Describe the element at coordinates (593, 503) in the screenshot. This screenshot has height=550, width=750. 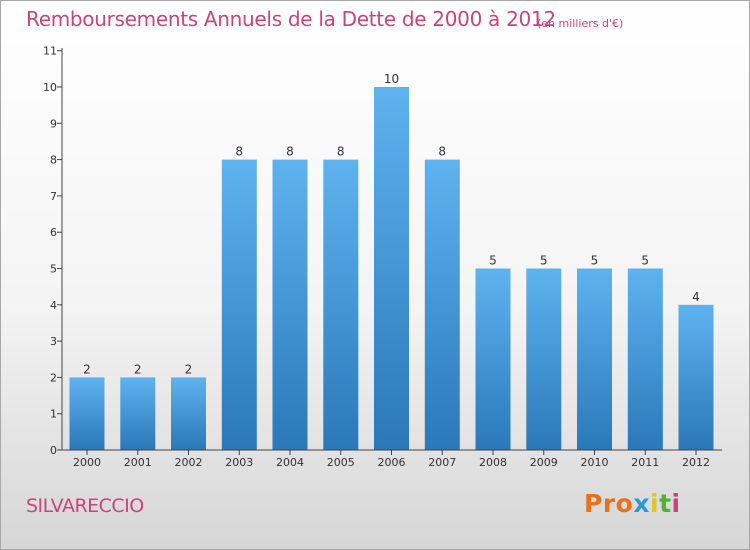
I see `logo-letter: P` at that location.